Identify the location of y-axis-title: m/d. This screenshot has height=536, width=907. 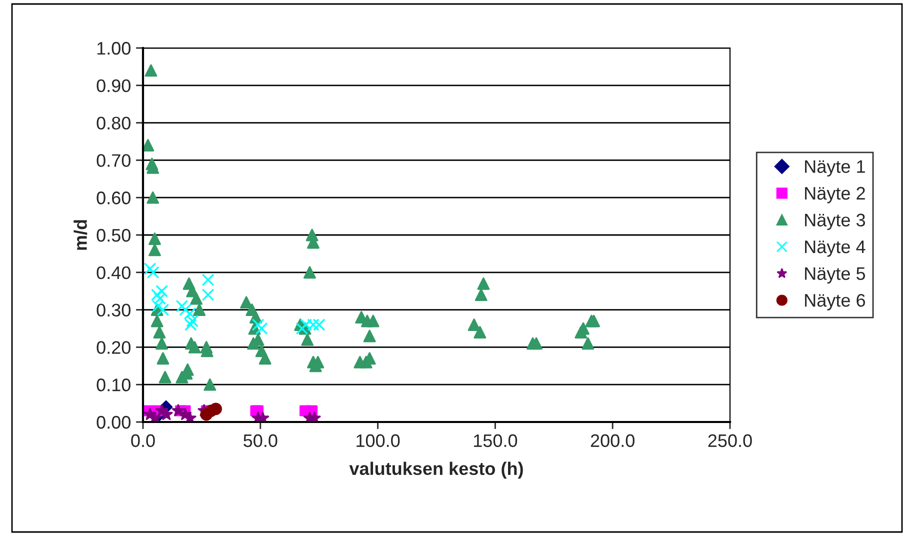
(81, 235).